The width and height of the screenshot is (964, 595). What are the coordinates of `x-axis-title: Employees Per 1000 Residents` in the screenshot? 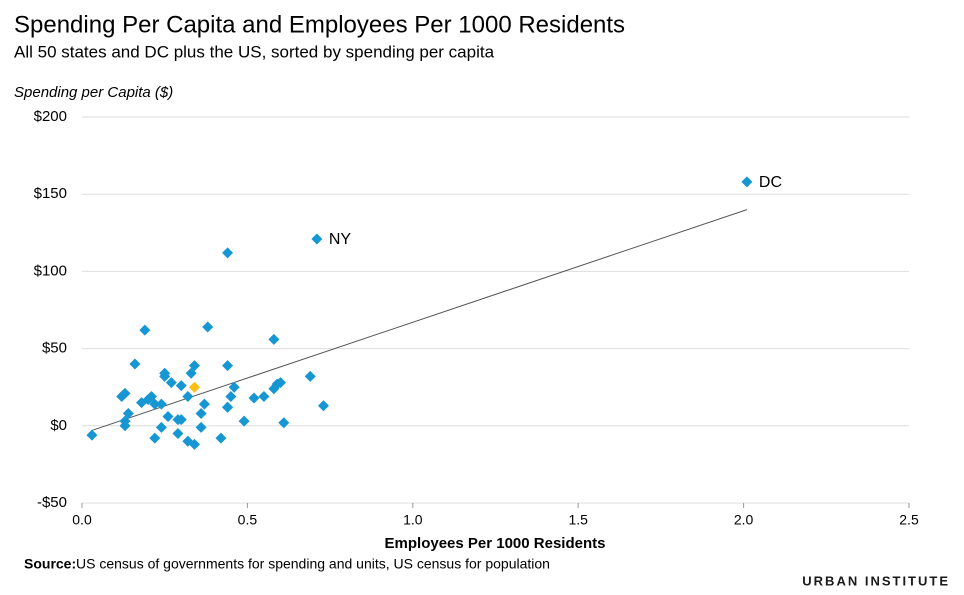 It's located at (495, 543).